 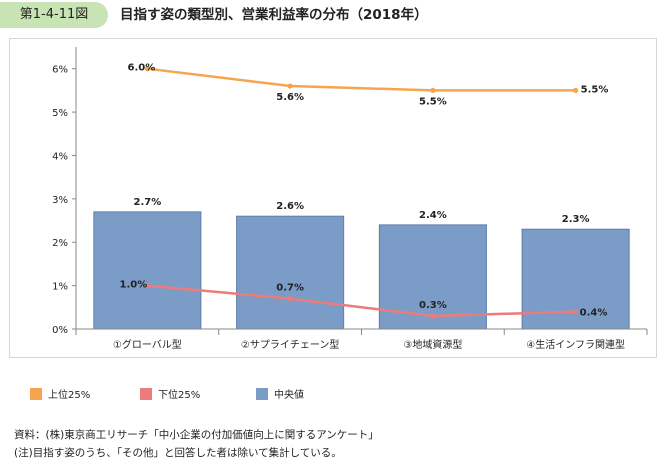 What do you see at coordinates (148, 202) in the screenshot?
I see `bar-value-label: 2.7%` at bounding box center [148, 202].